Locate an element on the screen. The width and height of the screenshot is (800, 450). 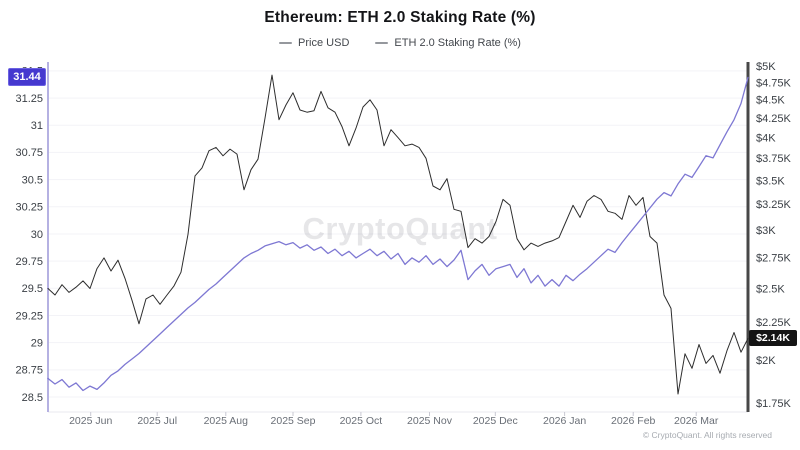
legend-label: Price USD is located at coordinates (324, 43).